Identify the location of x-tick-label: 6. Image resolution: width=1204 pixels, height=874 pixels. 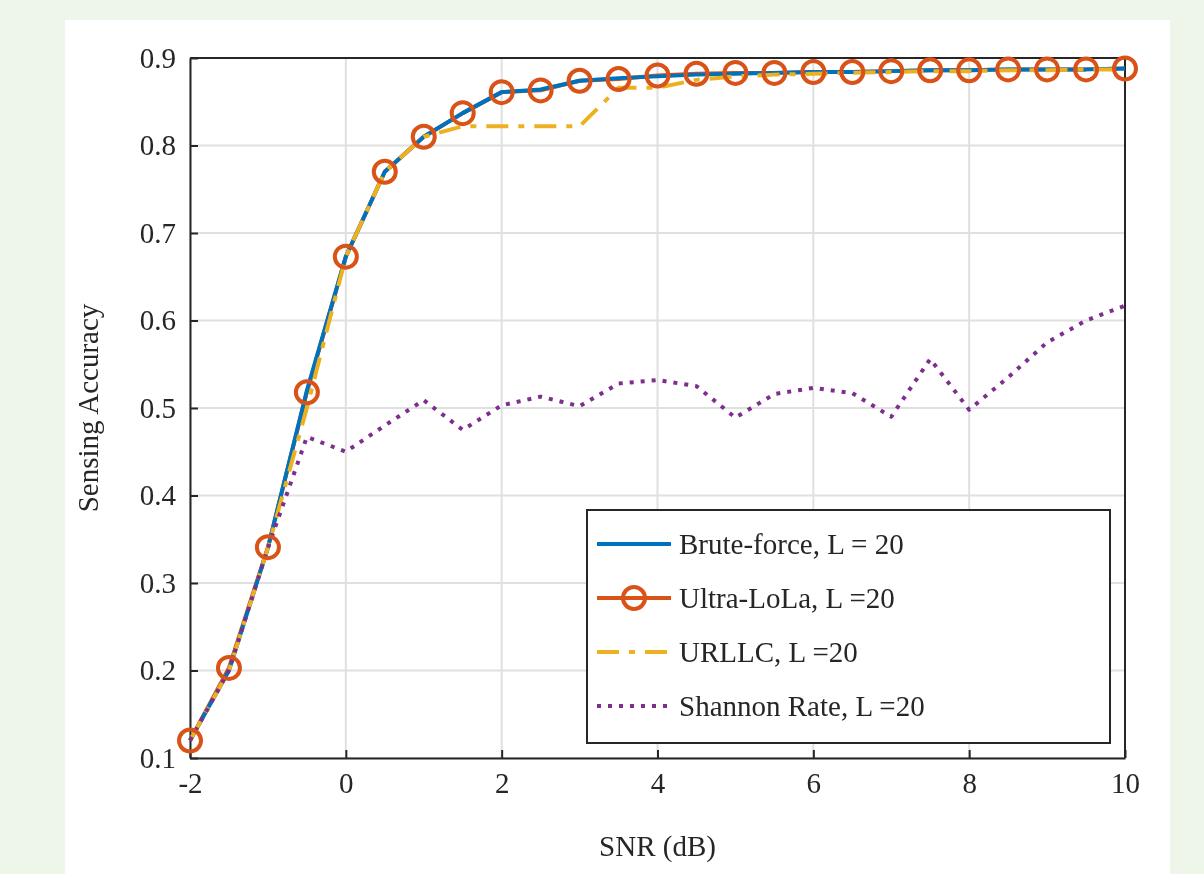
(814, 782).